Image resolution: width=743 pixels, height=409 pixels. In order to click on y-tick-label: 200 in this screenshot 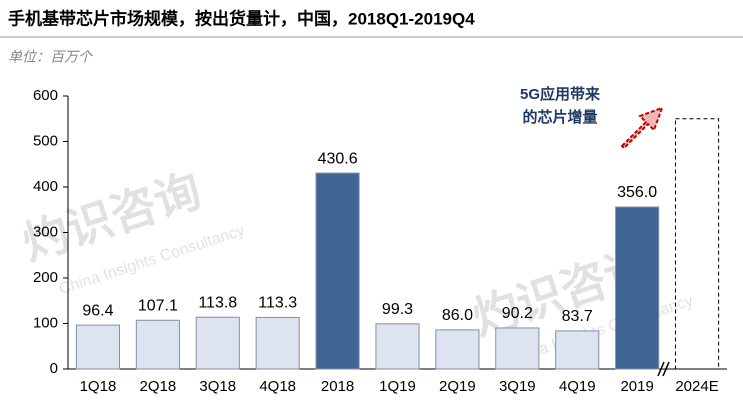, I will do `click(45, 277)`.